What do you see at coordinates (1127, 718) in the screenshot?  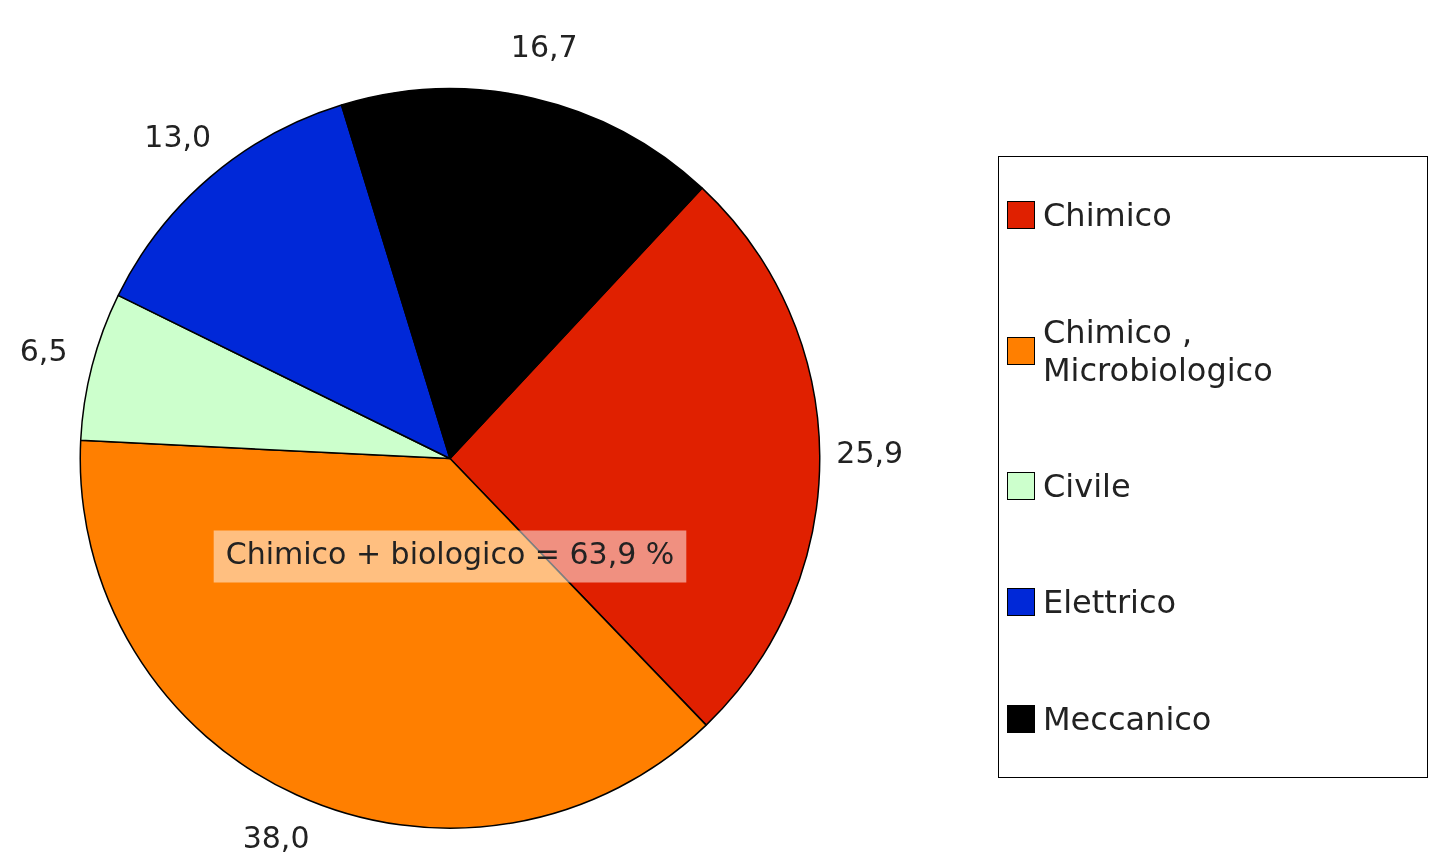 I see `legend-label: Meccanico` at bounding box center [1127, 718].